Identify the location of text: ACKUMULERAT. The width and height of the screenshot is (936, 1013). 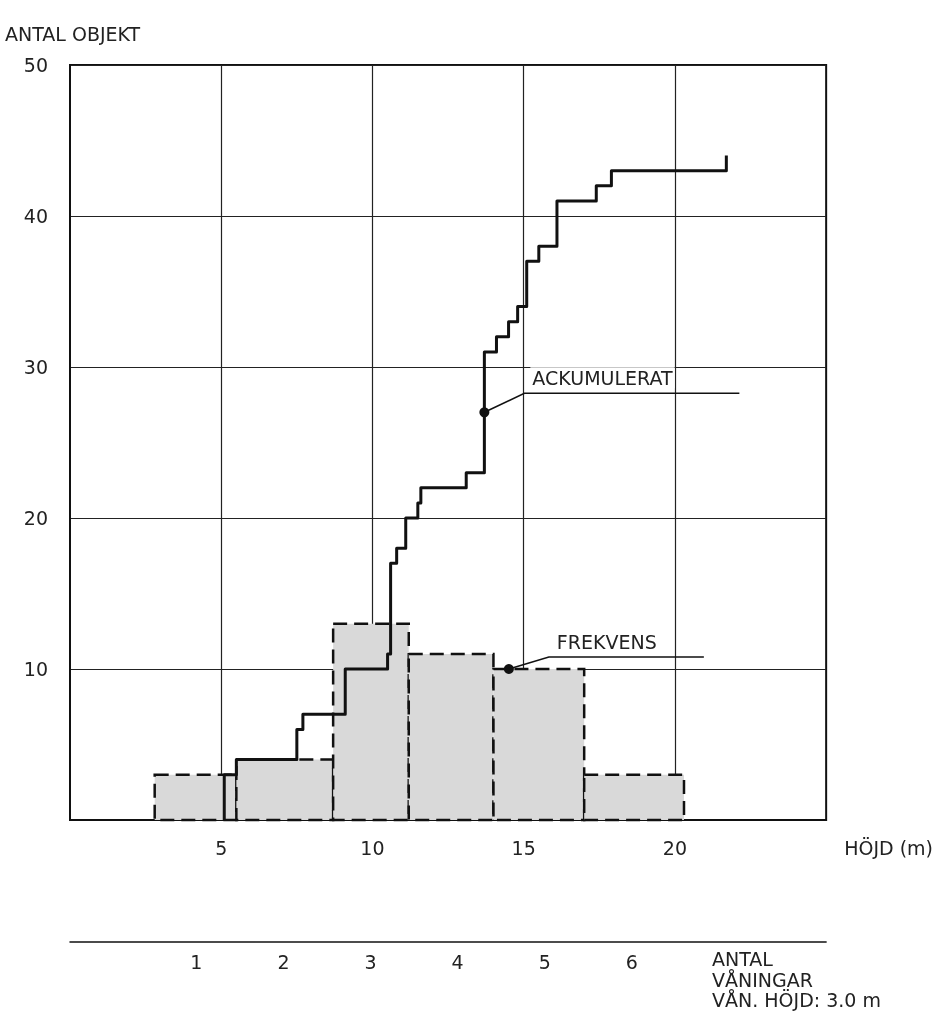
(602, 377).